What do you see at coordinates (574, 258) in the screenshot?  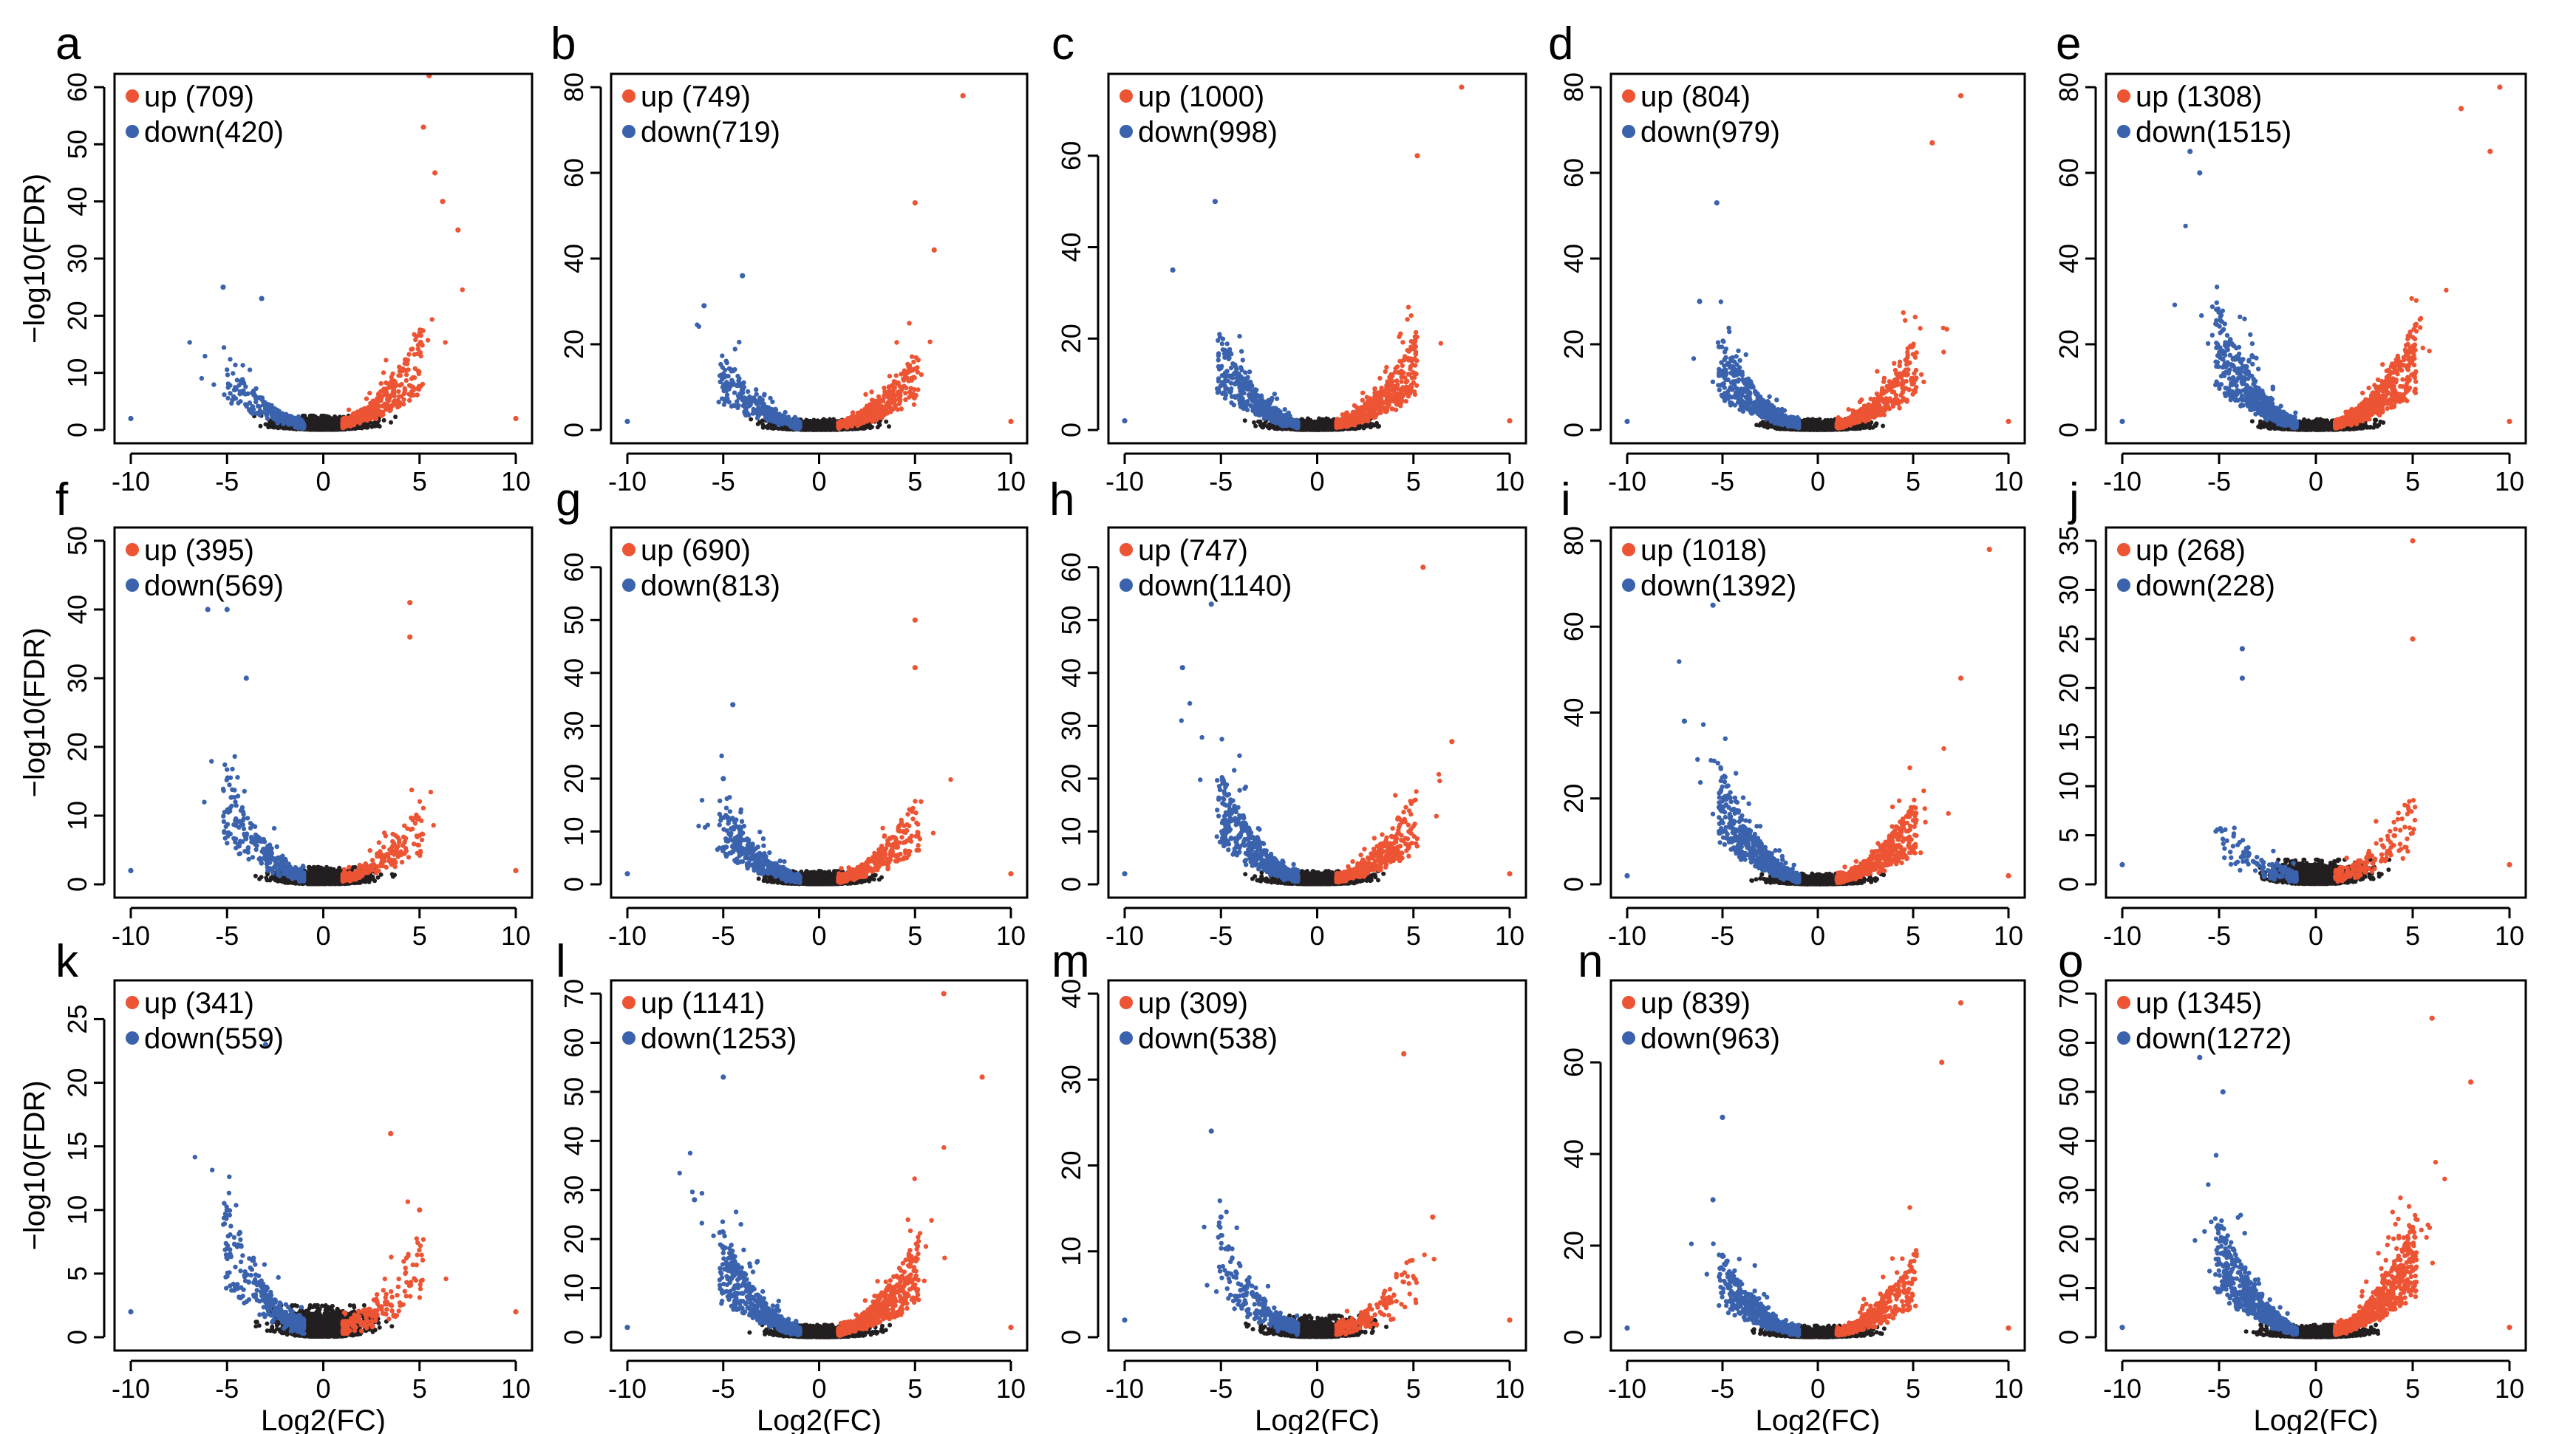 I see `y-tick-label: 40` at bounding box center [574, 258].